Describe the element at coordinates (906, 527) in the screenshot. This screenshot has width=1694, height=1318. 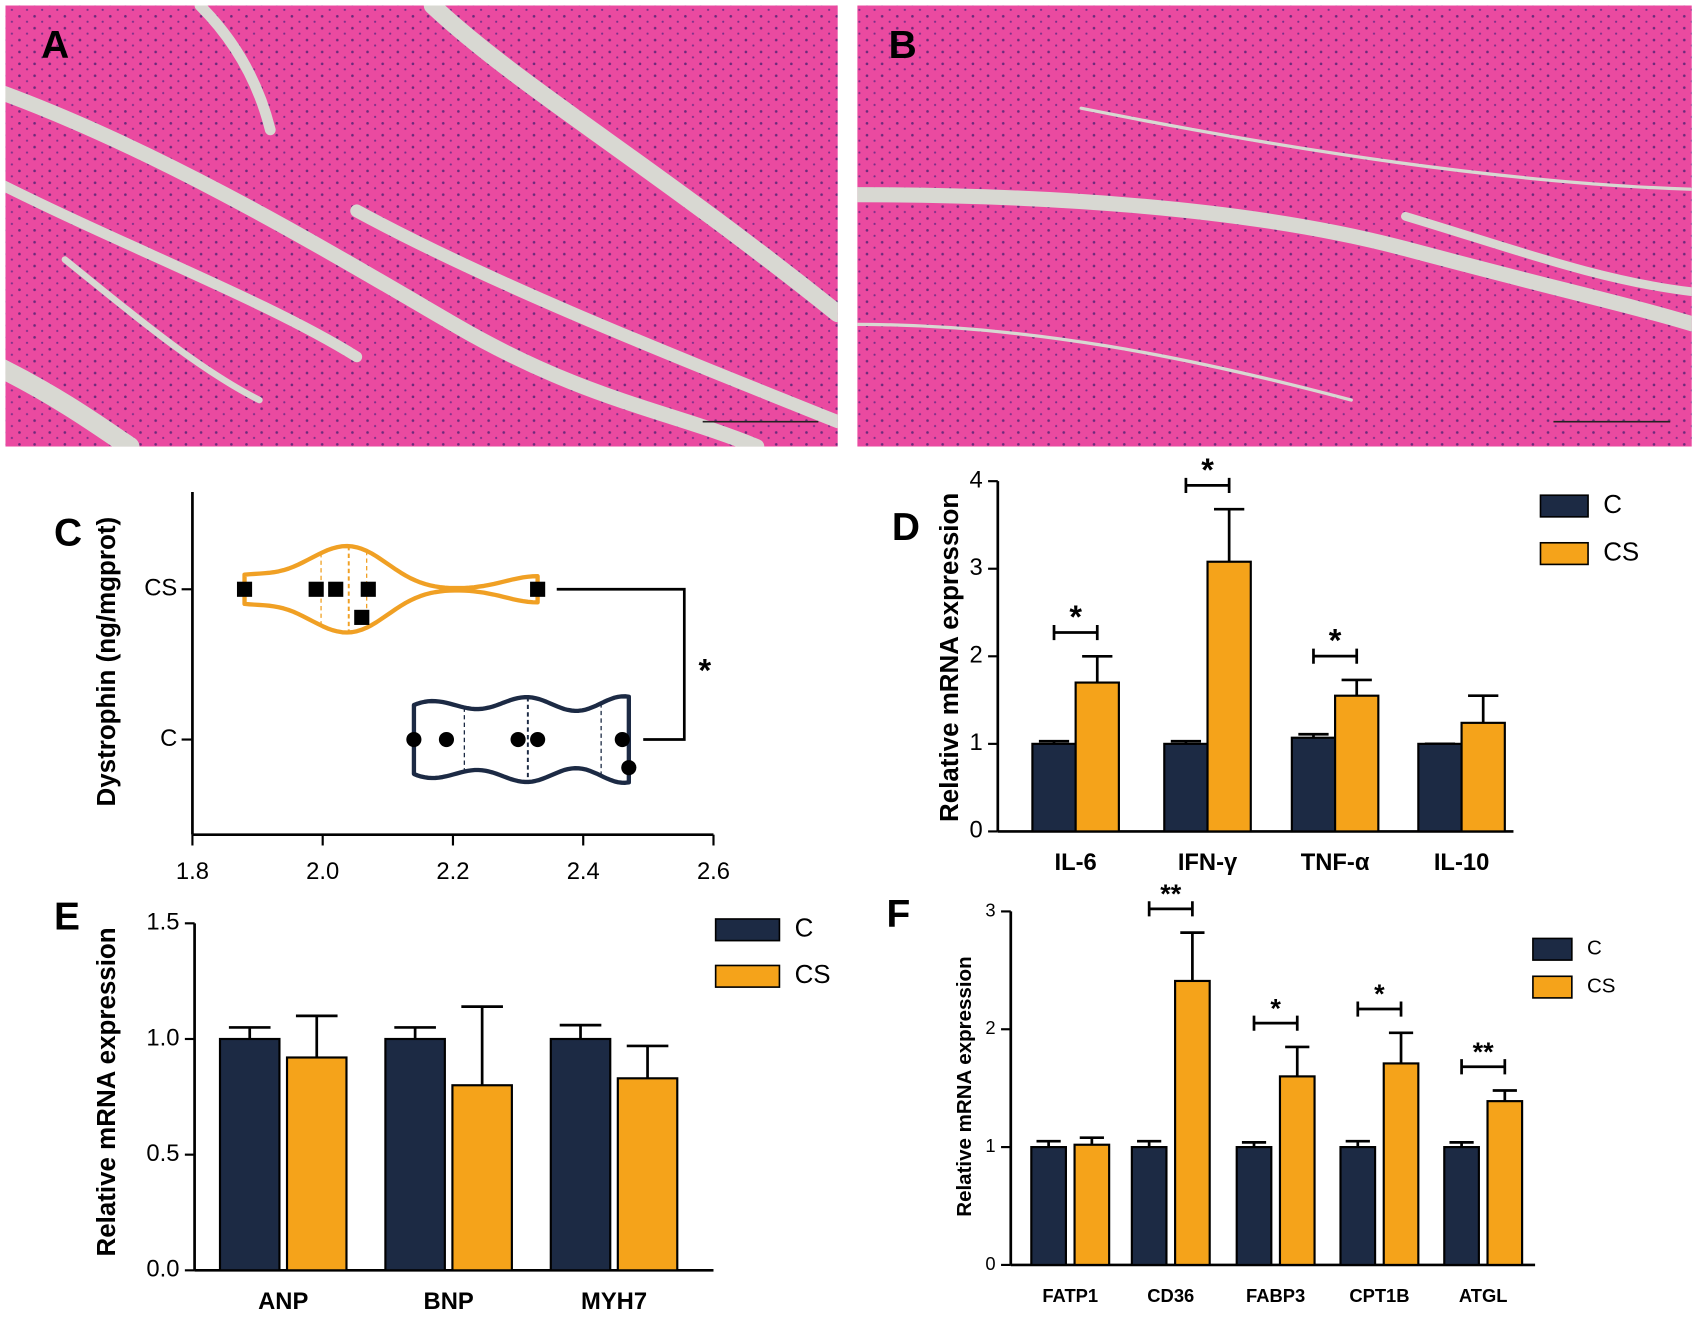
I see `panel-label: D` at that location.